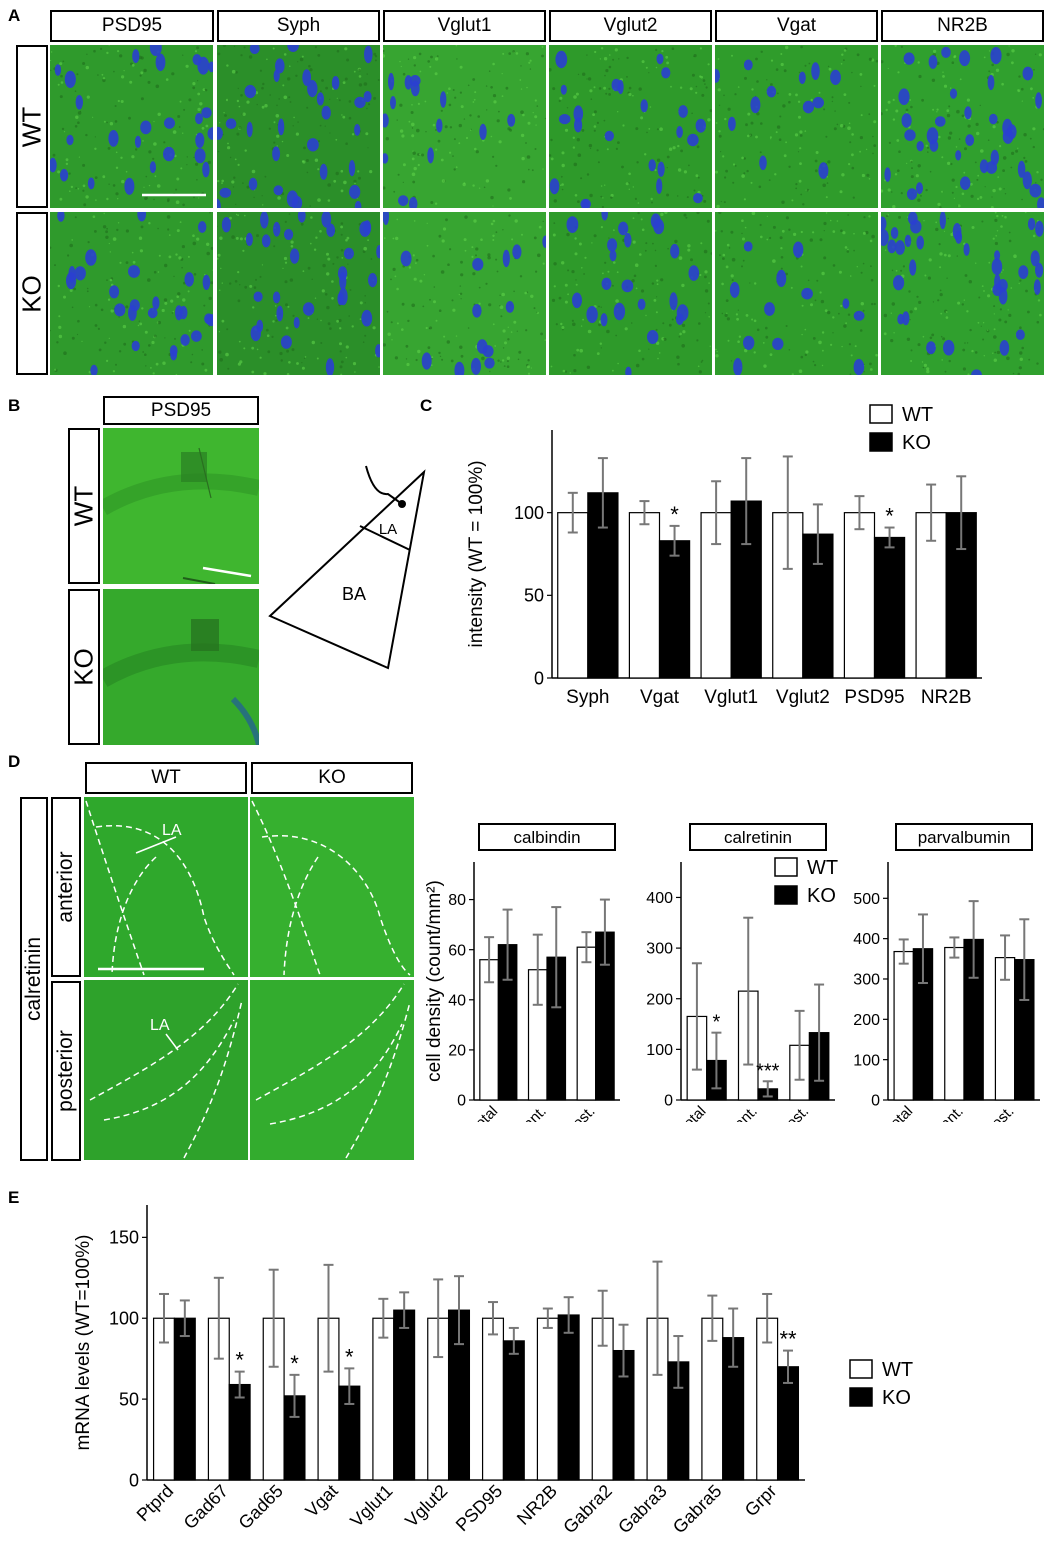  I want to click on bar-wt-ant, so click(954, 1023).